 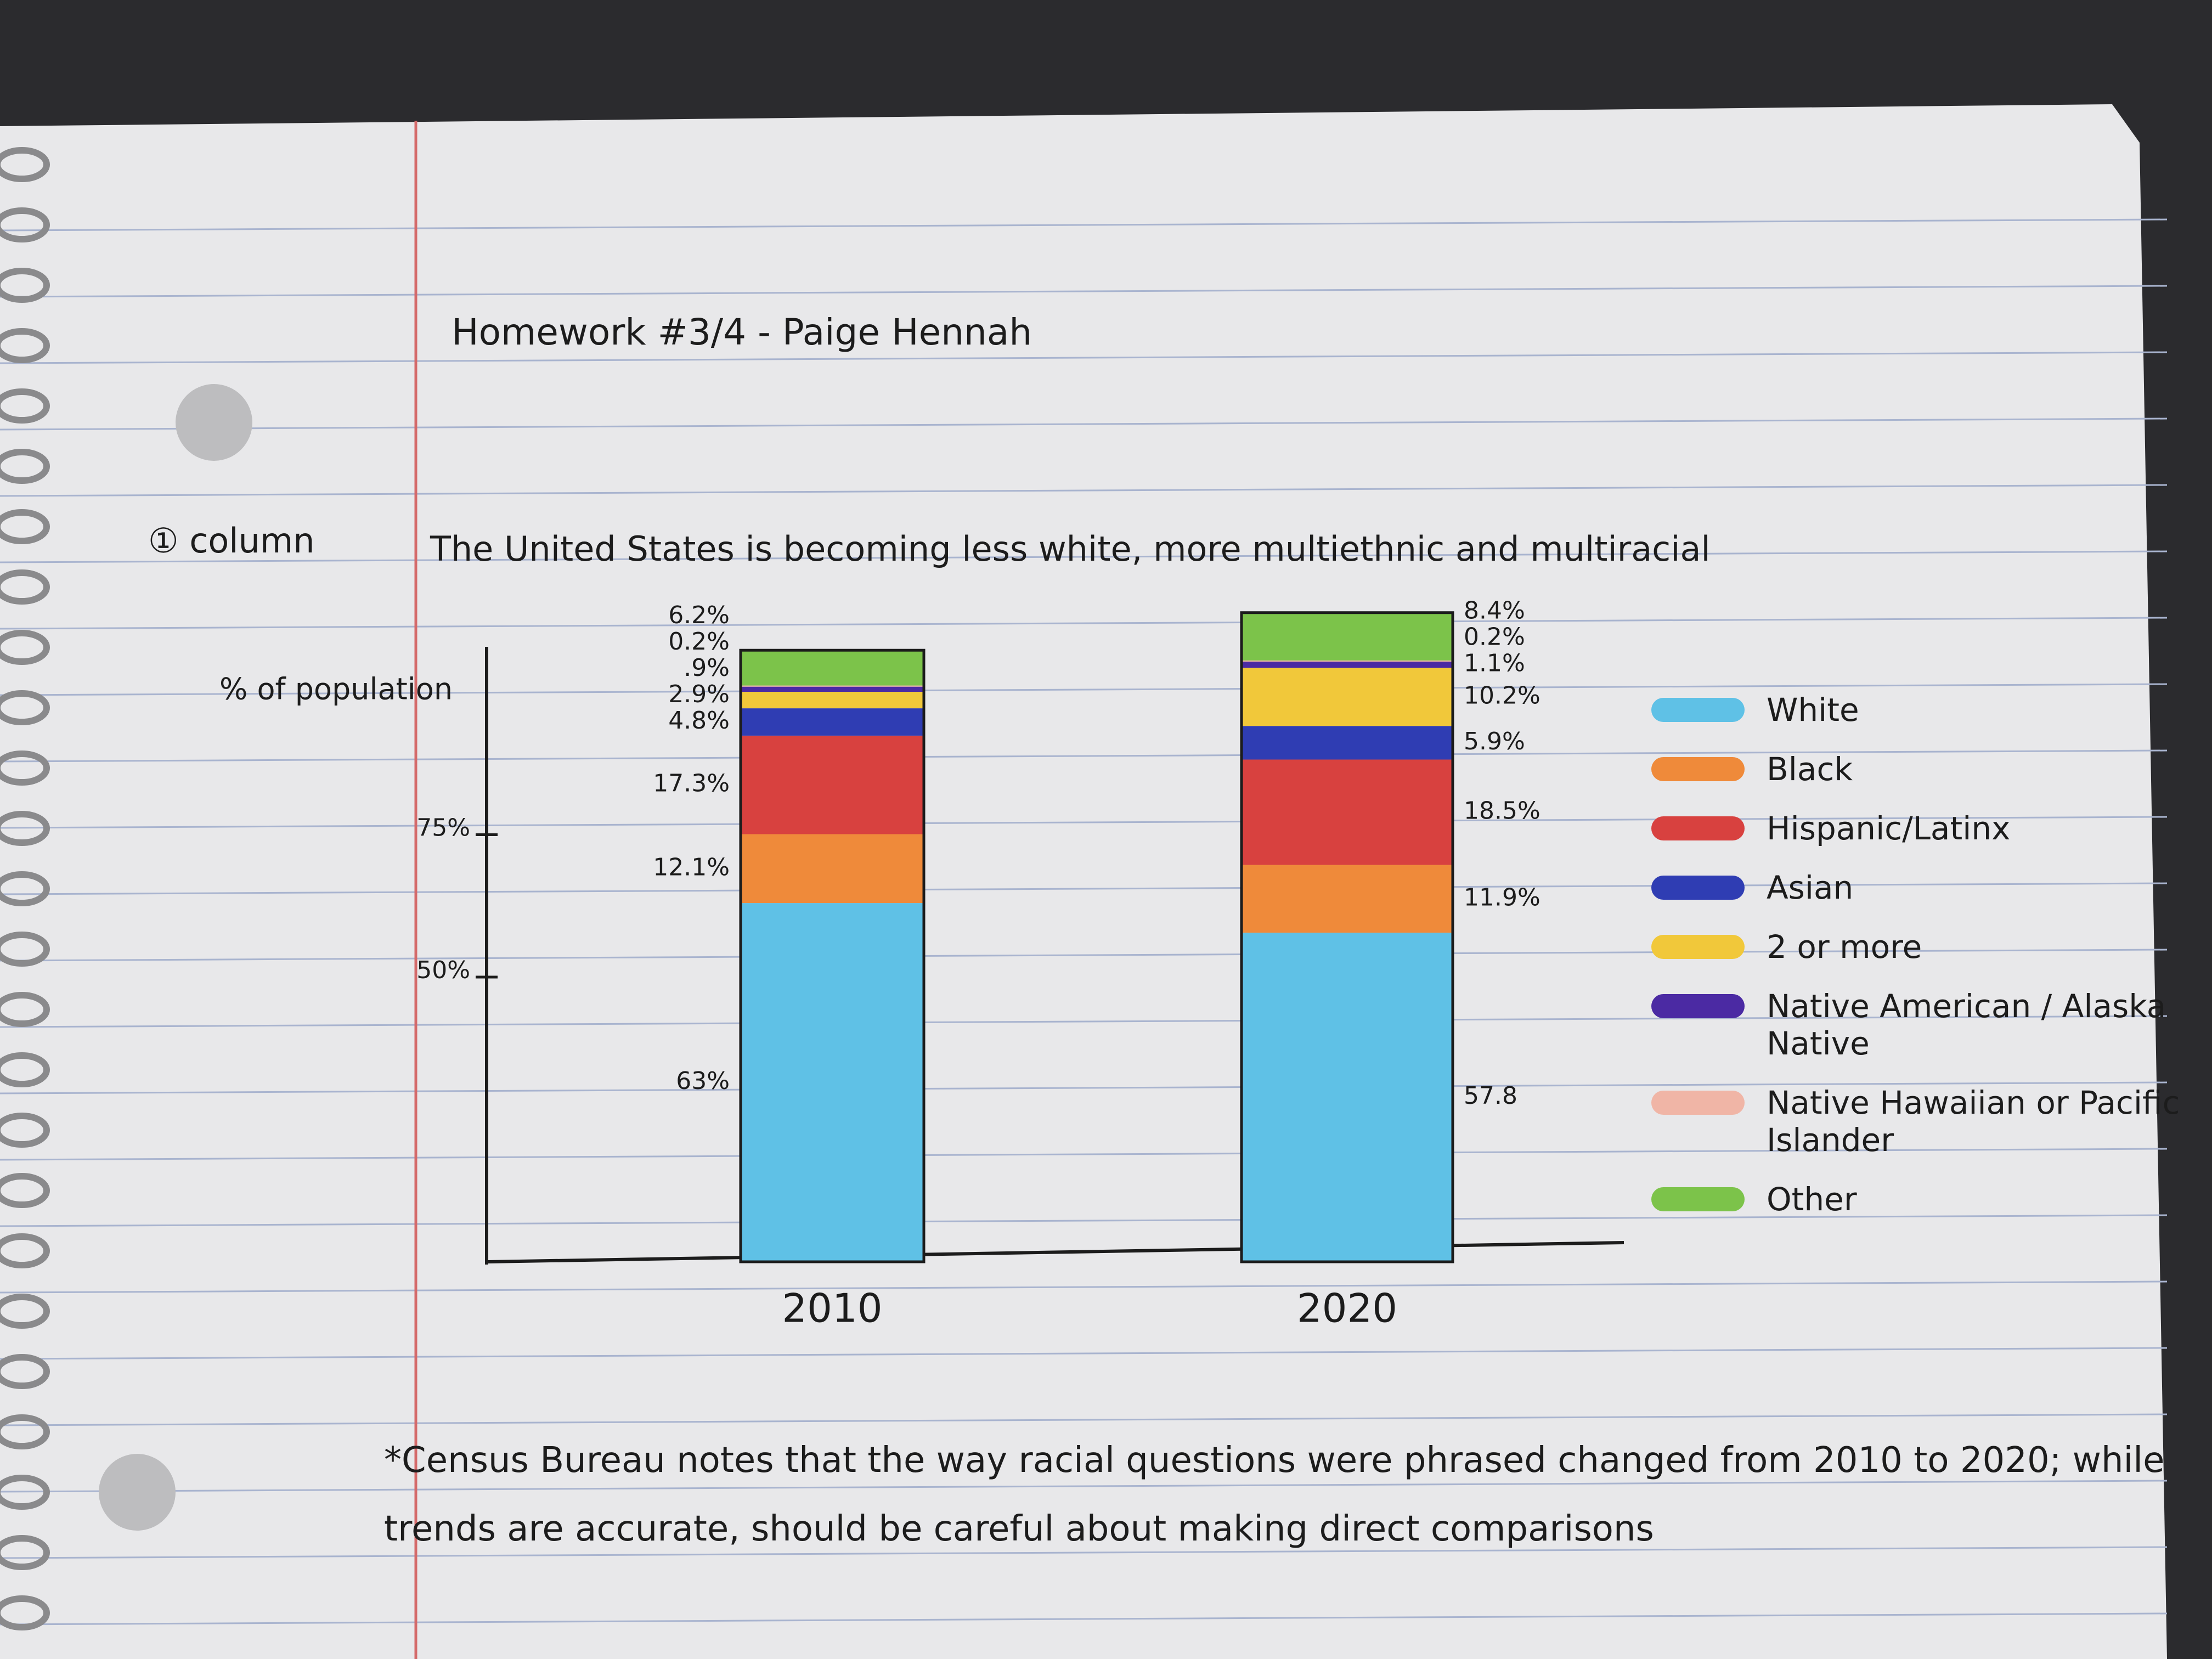 What do you see at coordinates (1347, 937) in the screenshot?
I see `bar-outline` at bounding box center [1347, 937].